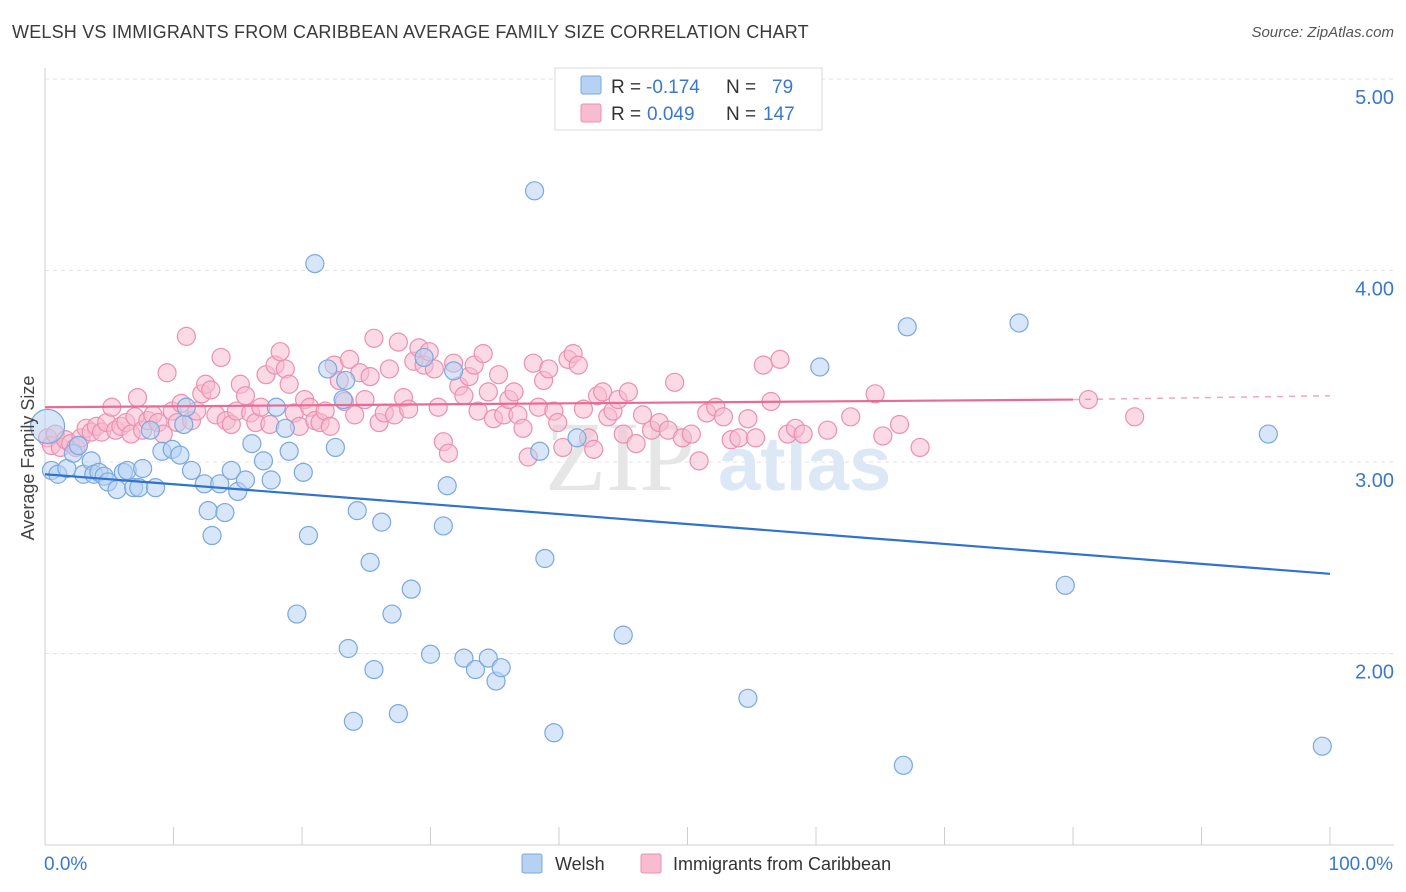  Describe the element at coordinates (673, 87) in the screenshot. I see `stats-welsh-r: -0.174` at that location.